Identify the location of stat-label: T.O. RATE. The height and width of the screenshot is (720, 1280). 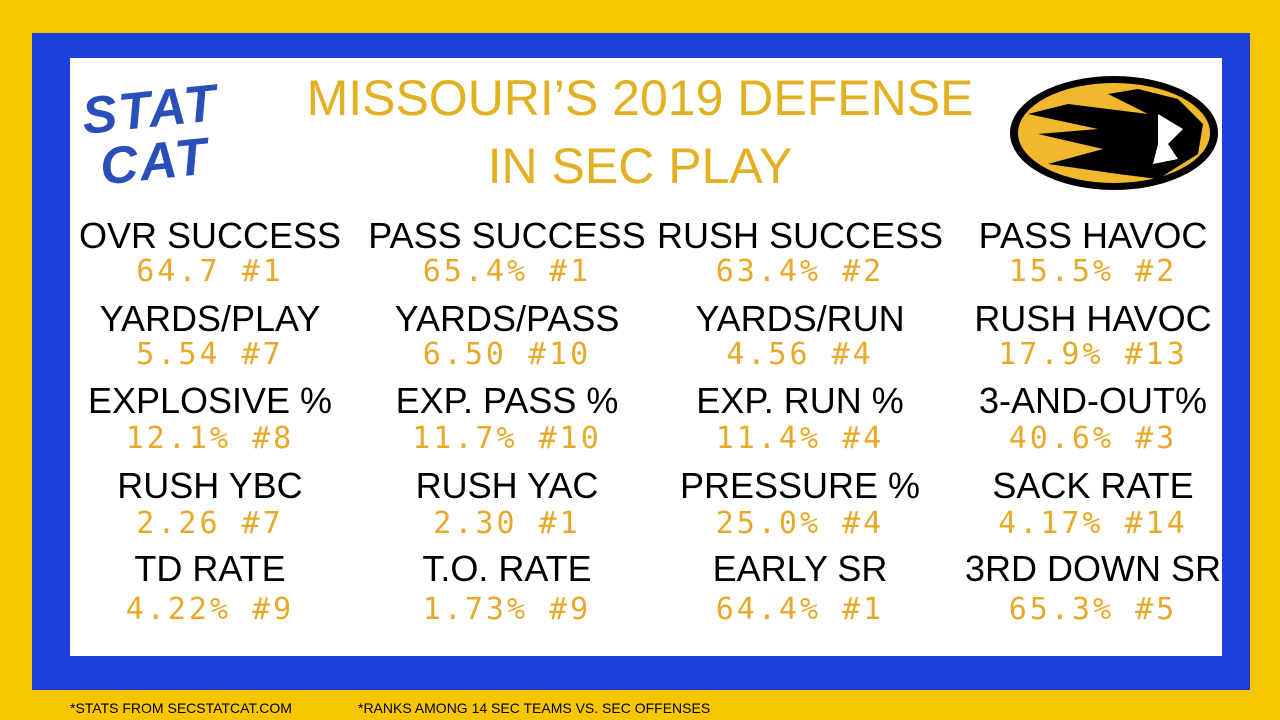
(507, 568).